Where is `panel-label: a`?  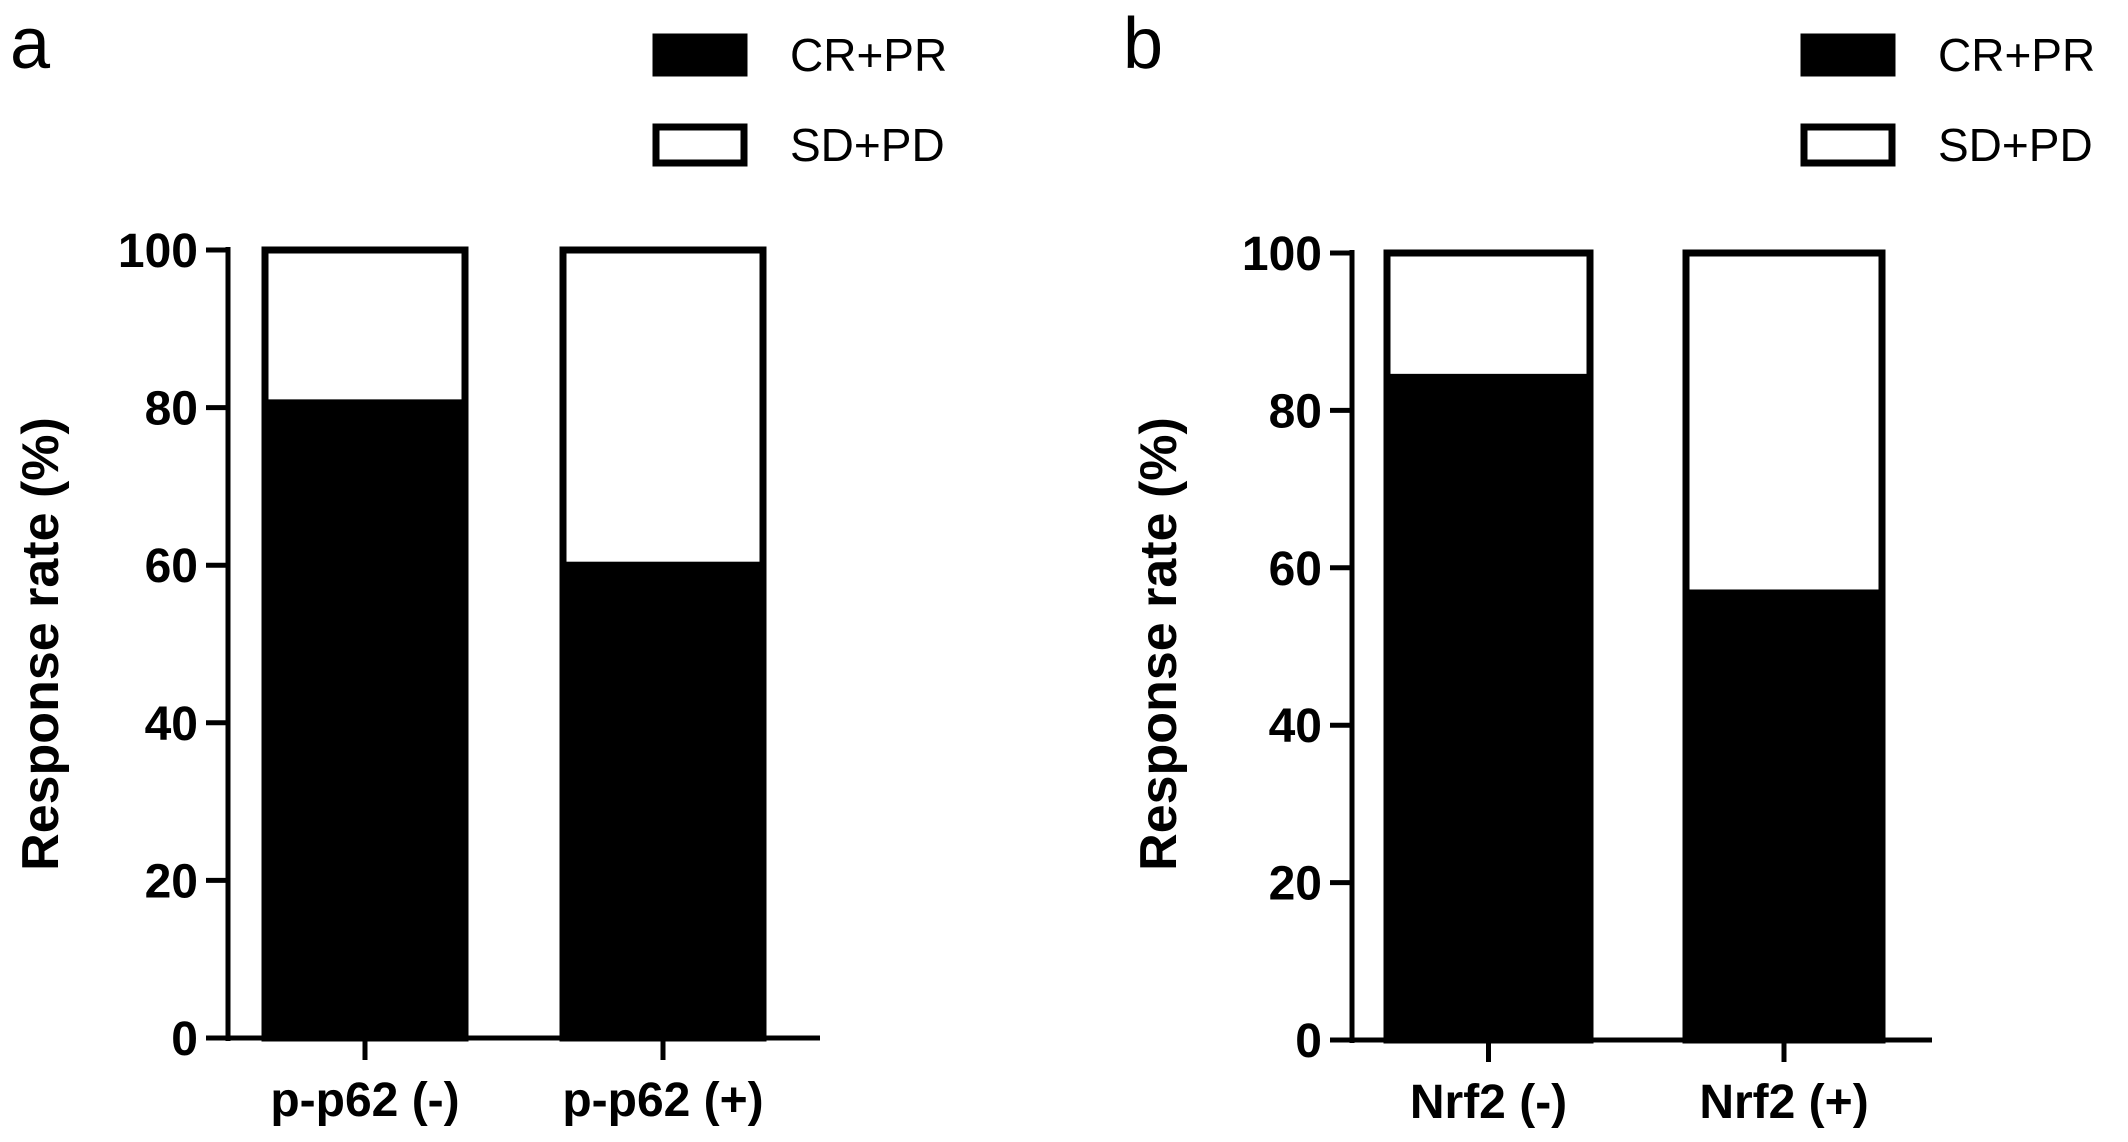
panel-label: a is located at coordinates (30, 44).